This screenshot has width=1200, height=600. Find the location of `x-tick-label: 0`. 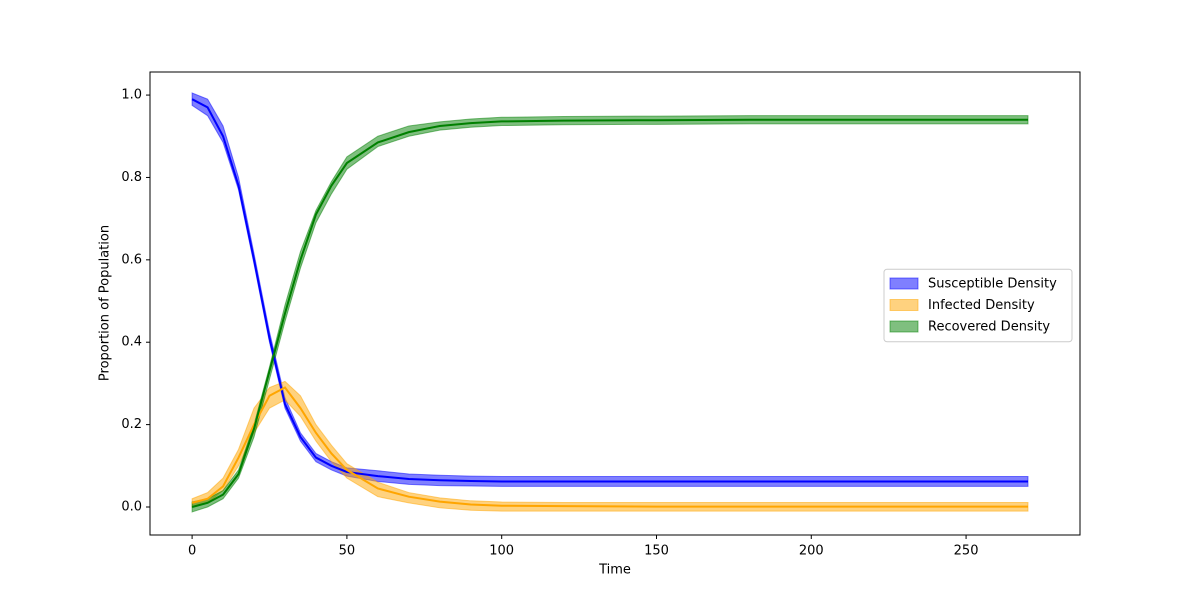

x-tick-label: 0 is located at coordinates (192, 551).